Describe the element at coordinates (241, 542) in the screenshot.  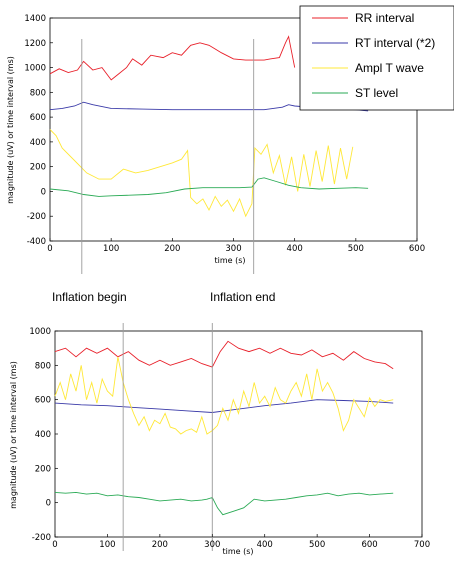
I see `x-axis-ticks-bottom: 0 100 200 300 400 500 600 700` at that location.